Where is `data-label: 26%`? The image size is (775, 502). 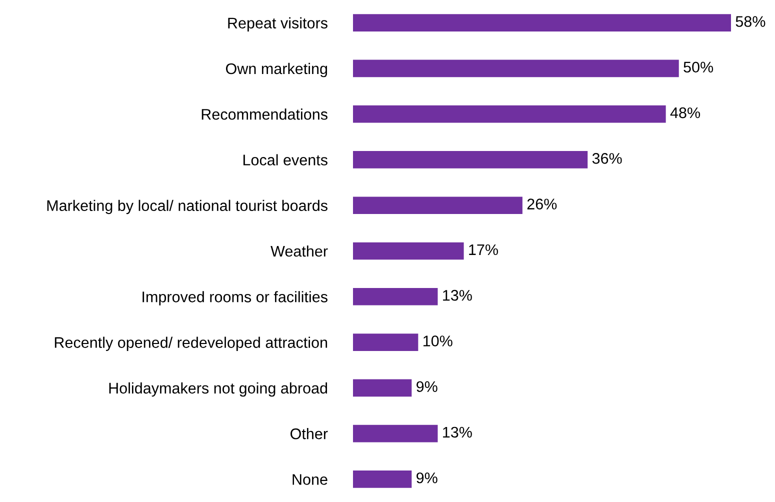
data-label: 26% is located at coordinates (542, 204).